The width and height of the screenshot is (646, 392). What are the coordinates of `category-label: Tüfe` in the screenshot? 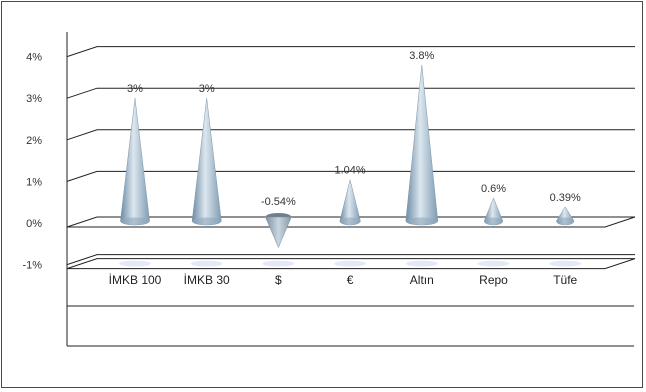 It's located at (565, 280).